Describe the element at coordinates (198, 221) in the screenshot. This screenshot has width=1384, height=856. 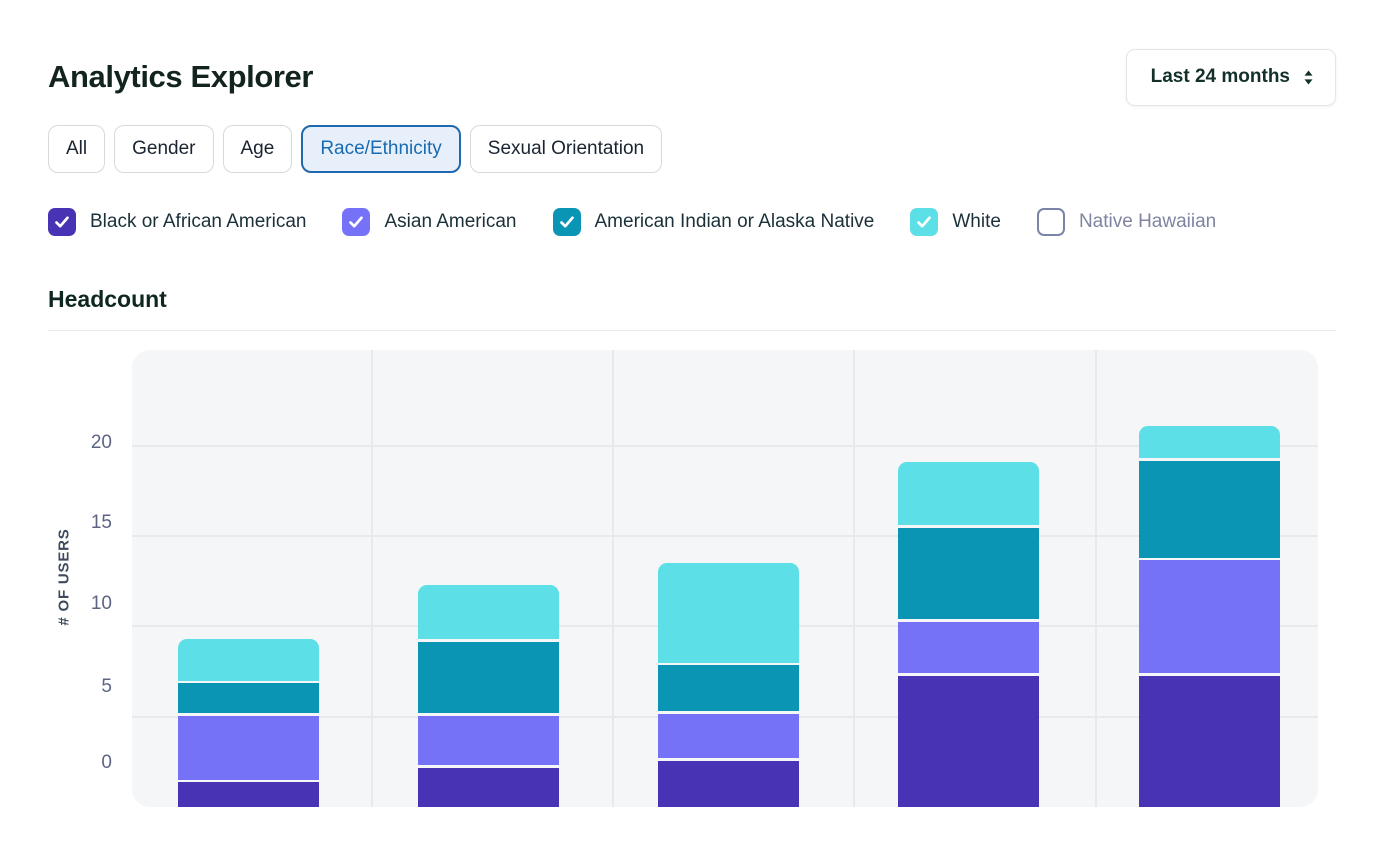
I see `filter-label: Black or African American` at that location.